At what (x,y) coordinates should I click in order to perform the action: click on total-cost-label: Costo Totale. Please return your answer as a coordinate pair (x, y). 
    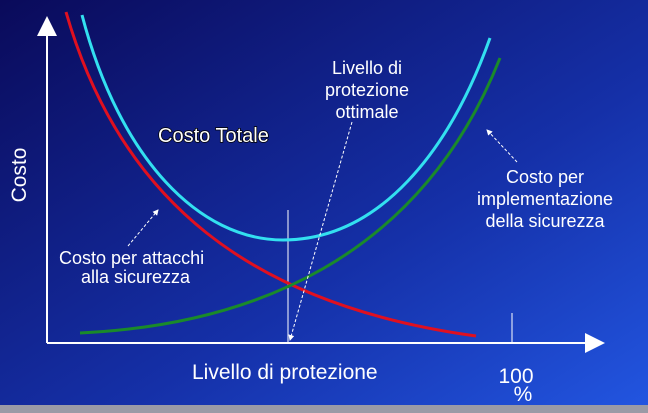
    Looking at the image, I should click on (213, 136).